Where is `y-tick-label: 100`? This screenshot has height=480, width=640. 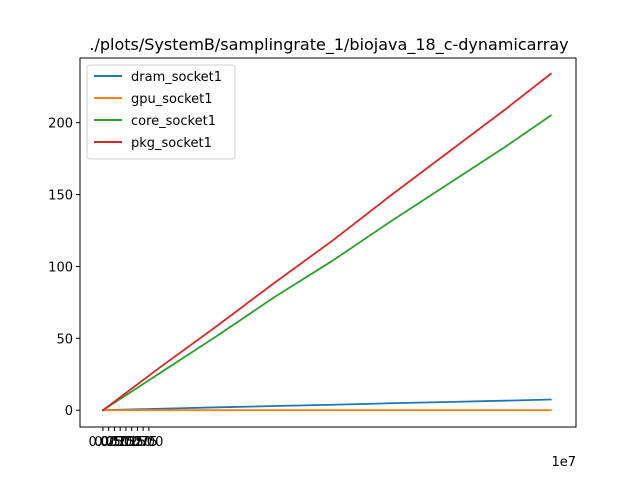 y-tick-label: 100 is located at coordinates (60, 267).